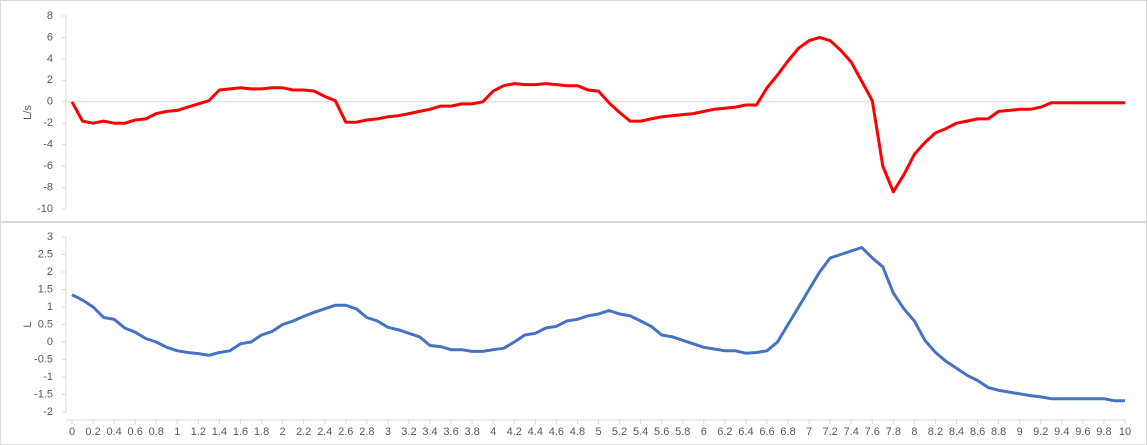 The image size is (1148, 445). What do you see at coordinates (43, 359) in the screenshot?
I see `y-tick-label: -0.5` at bounding box center [43, 359].